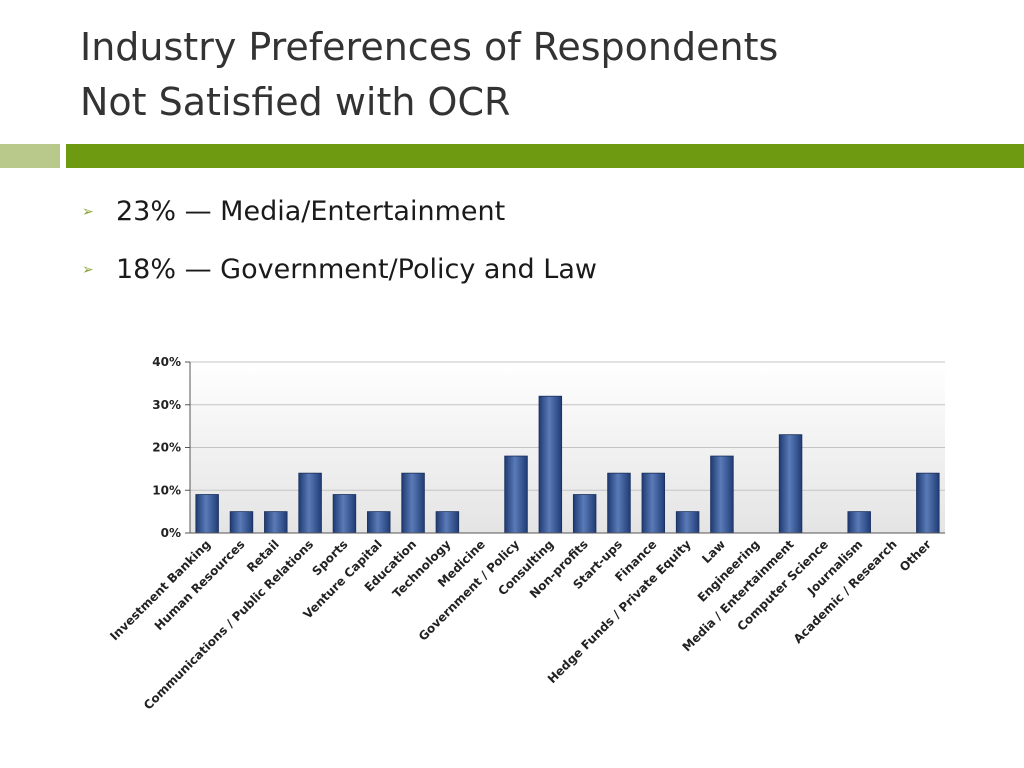  What do you see at coordinates (311, 211) in the screenshot?
I see `bullet-text: 23% — Media/Entertainment` at bounding box center [311, 211].